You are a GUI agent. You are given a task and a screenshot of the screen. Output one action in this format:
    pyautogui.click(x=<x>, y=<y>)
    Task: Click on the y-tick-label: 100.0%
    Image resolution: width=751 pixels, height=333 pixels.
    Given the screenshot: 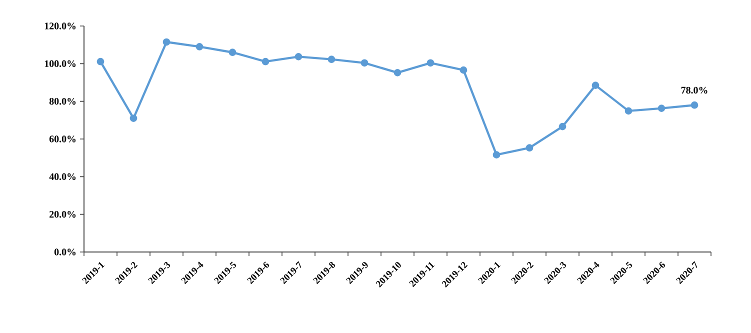 What is the action you would take?
    pyautogui.click(x=60, y=64)
    